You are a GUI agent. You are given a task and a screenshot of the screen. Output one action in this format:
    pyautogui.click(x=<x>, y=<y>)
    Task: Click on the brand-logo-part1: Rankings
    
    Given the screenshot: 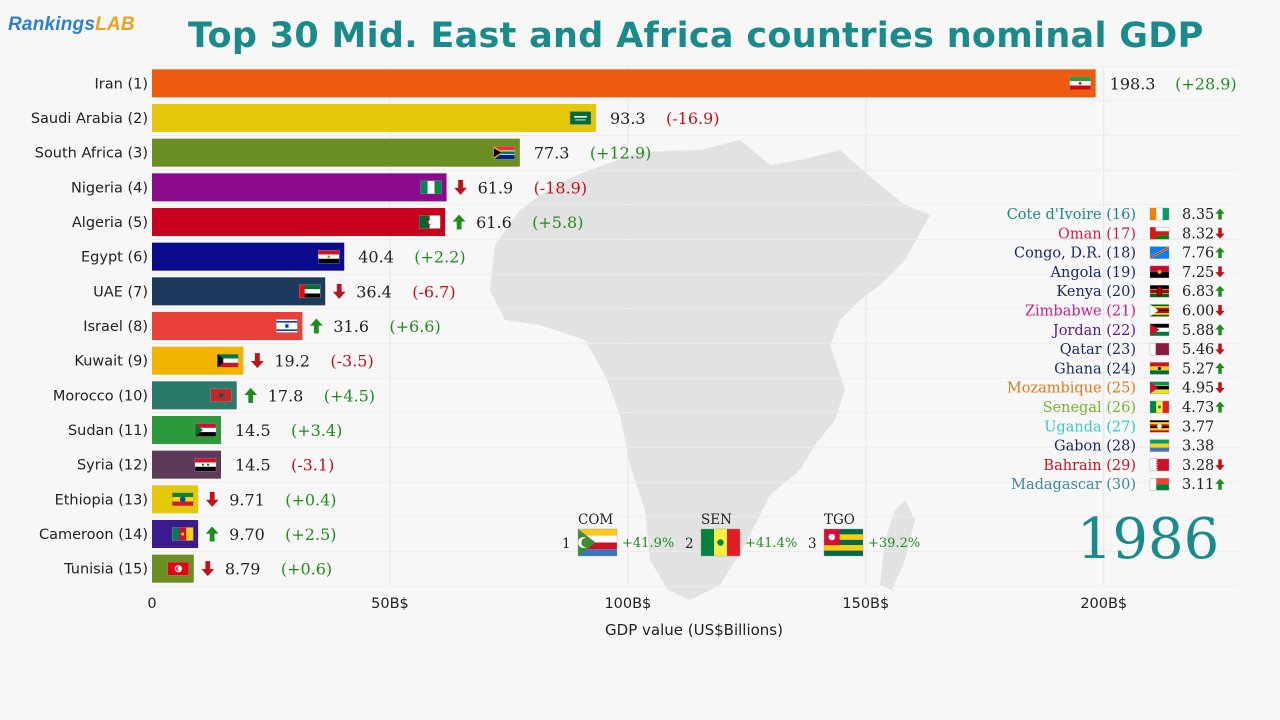 What is the action you would take?
    pyautogui.click(x=52, y=24)
    